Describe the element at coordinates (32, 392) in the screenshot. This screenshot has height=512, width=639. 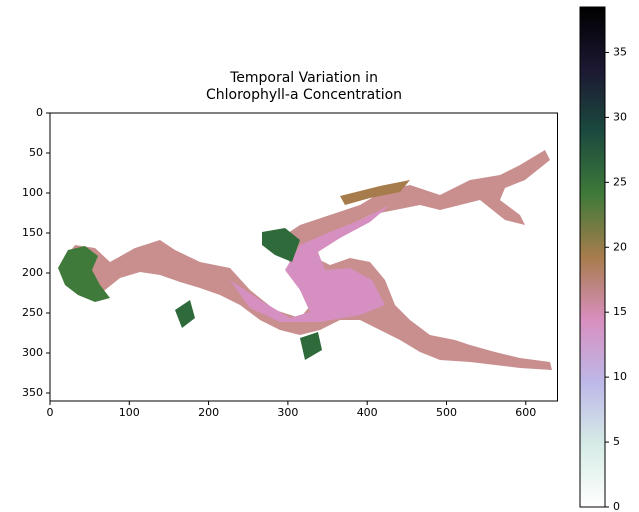
I see `y-tick-label: 350` at that location.